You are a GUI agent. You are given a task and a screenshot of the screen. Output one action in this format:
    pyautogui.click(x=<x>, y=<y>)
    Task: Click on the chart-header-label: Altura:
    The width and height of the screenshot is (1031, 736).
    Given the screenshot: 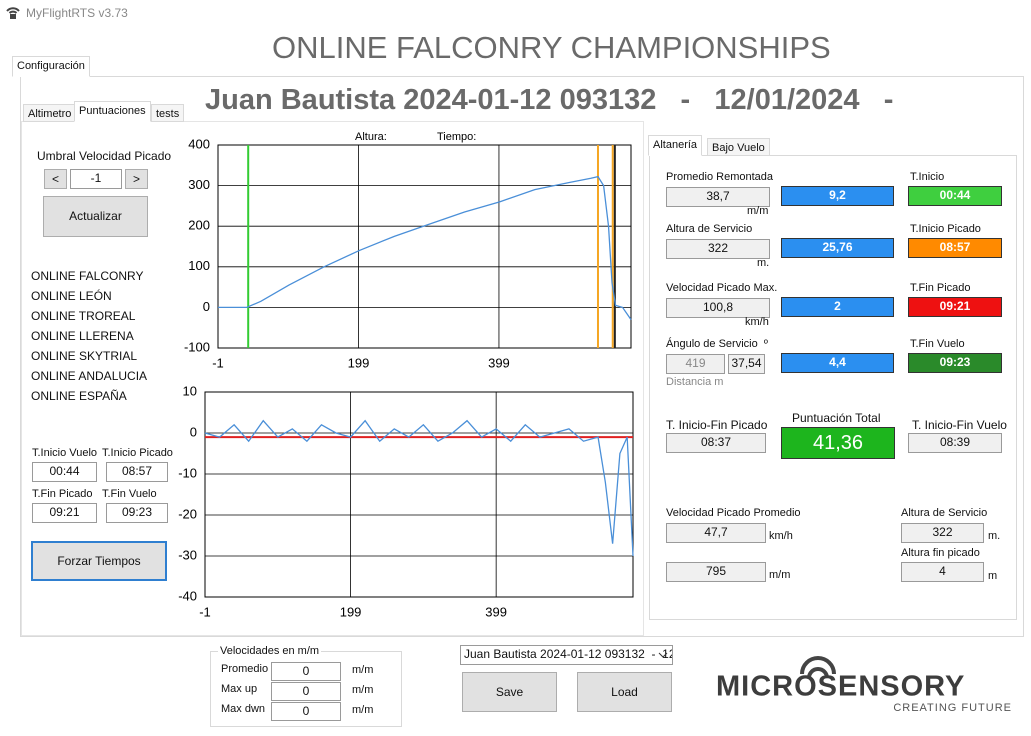 What is the action you would take?
    pyautogui.click(x=371, y=137)
    